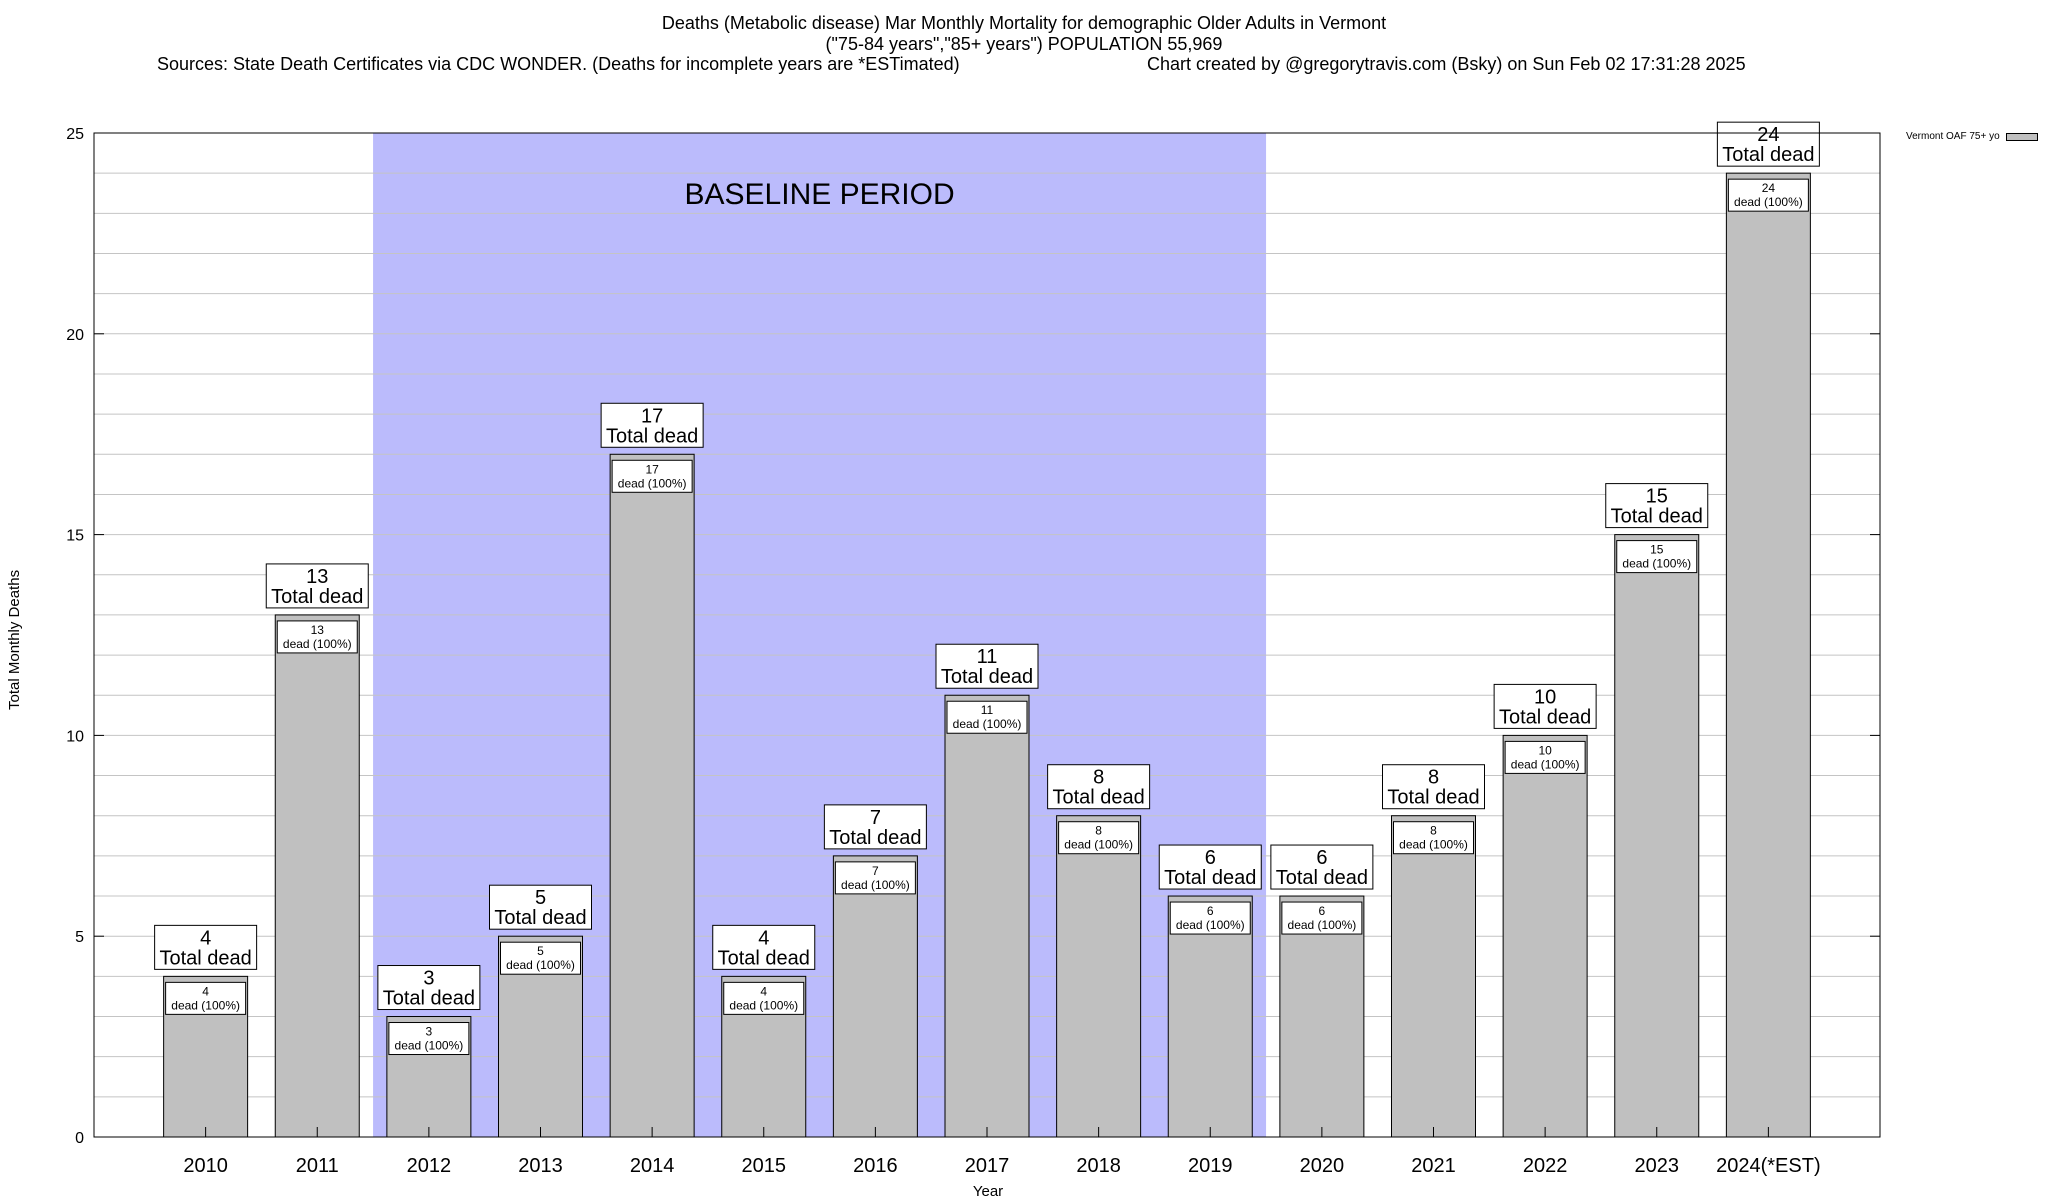 The width and height of the screenshot is (2048, 1200). Describe the element at coordinates (875, 1166) in the screenshot. I see `x-tick-label: 2016` at that location.